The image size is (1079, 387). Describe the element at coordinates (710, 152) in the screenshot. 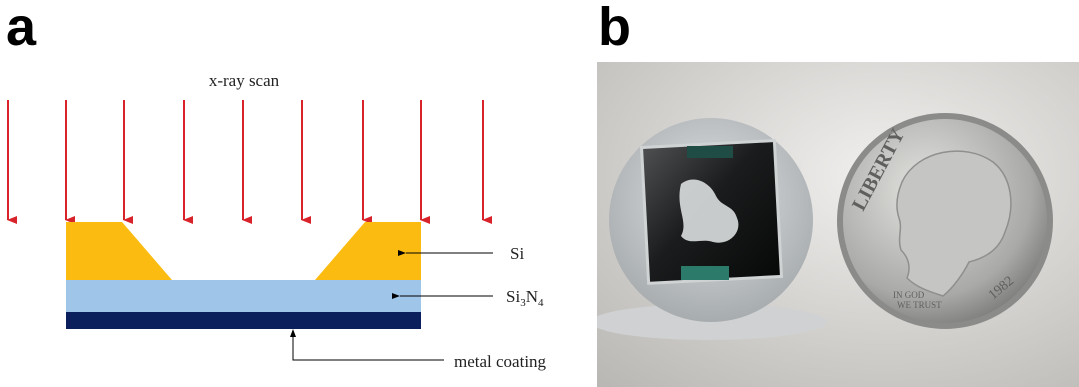

I see `window-reflection-top` at that location.